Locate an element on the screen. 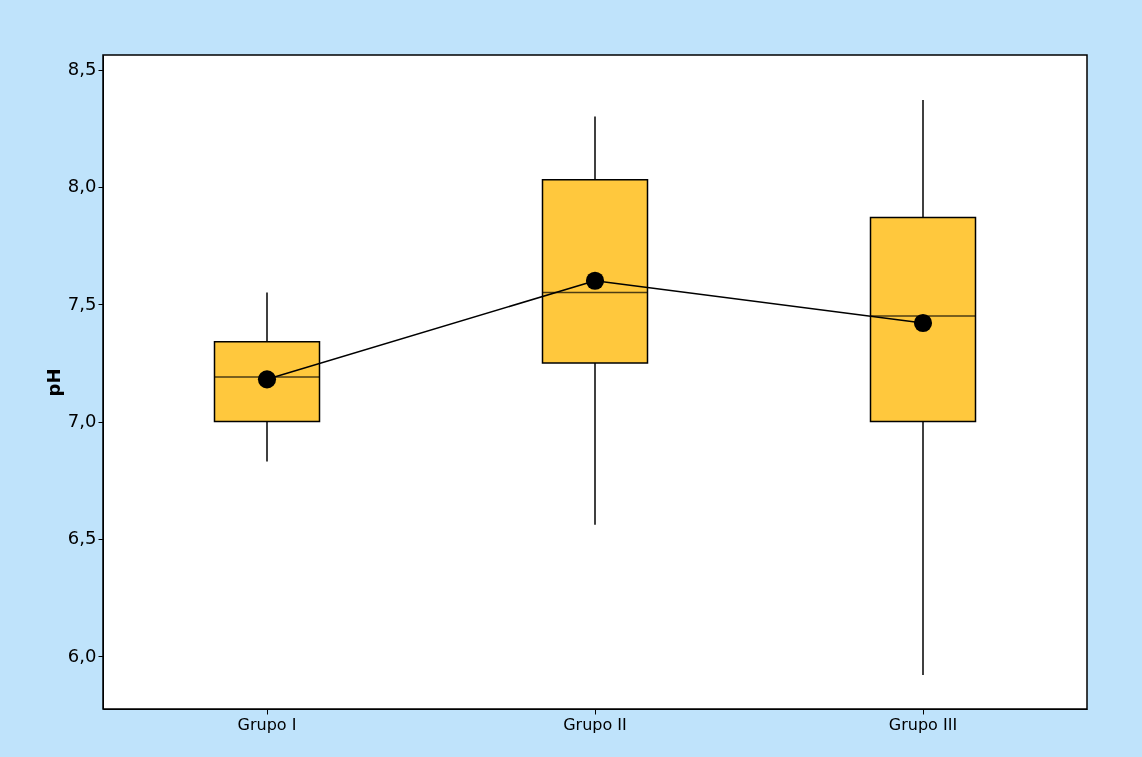 This screenshot has width=1142, height=757. y-tick-label: 6,0 is located at coordinates (82, 655).